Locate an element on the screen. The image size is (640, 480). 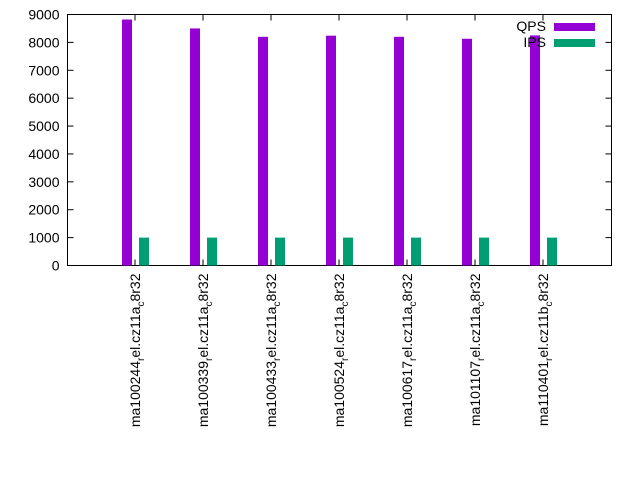
y-tick-label: 8000 is located at coordinates (43, 42).